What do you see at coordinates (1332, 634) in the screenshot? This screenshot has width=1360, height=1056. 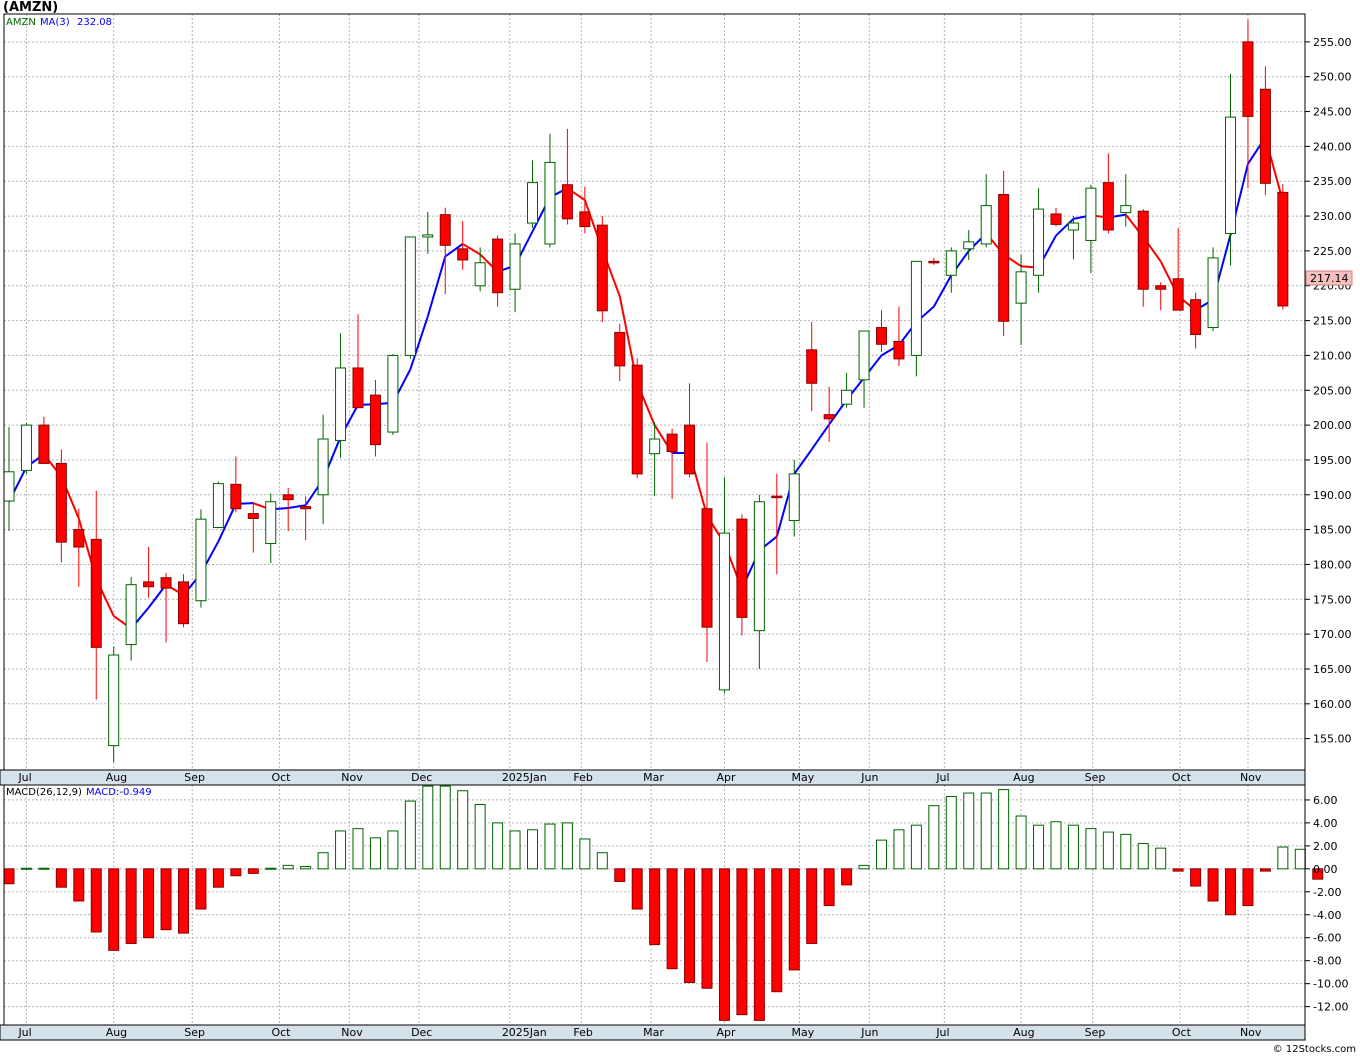 I see `price-y-tick-label: 170.00` at bounding box center [1332, 634].